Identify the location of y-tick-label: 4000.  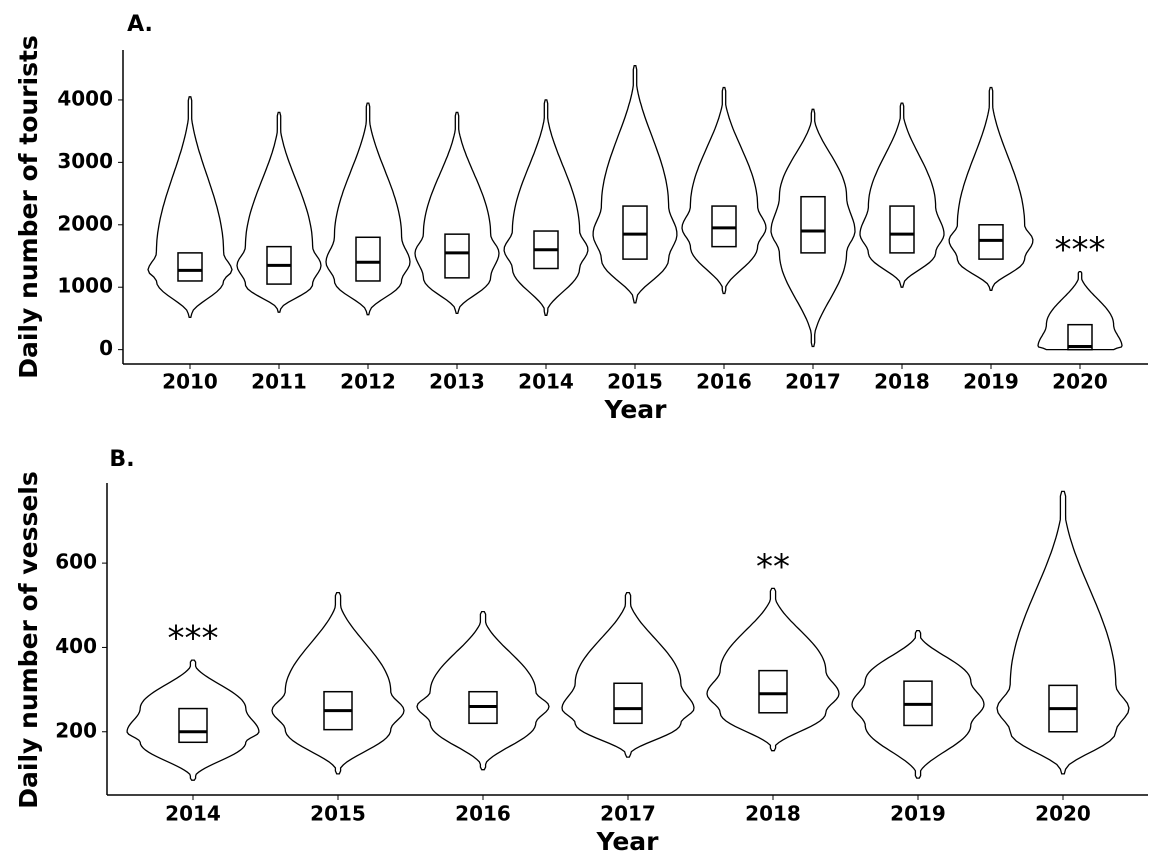
(85, 98).